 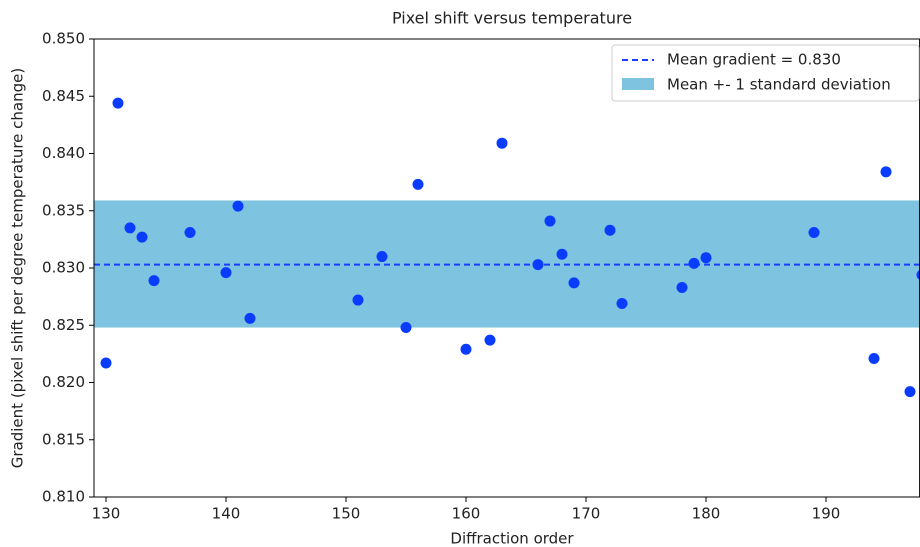 What do you see at coordinates (63, 268) in the screenshot?
I see `y-tick-label: 0.830` at bounding box center [63, 268].